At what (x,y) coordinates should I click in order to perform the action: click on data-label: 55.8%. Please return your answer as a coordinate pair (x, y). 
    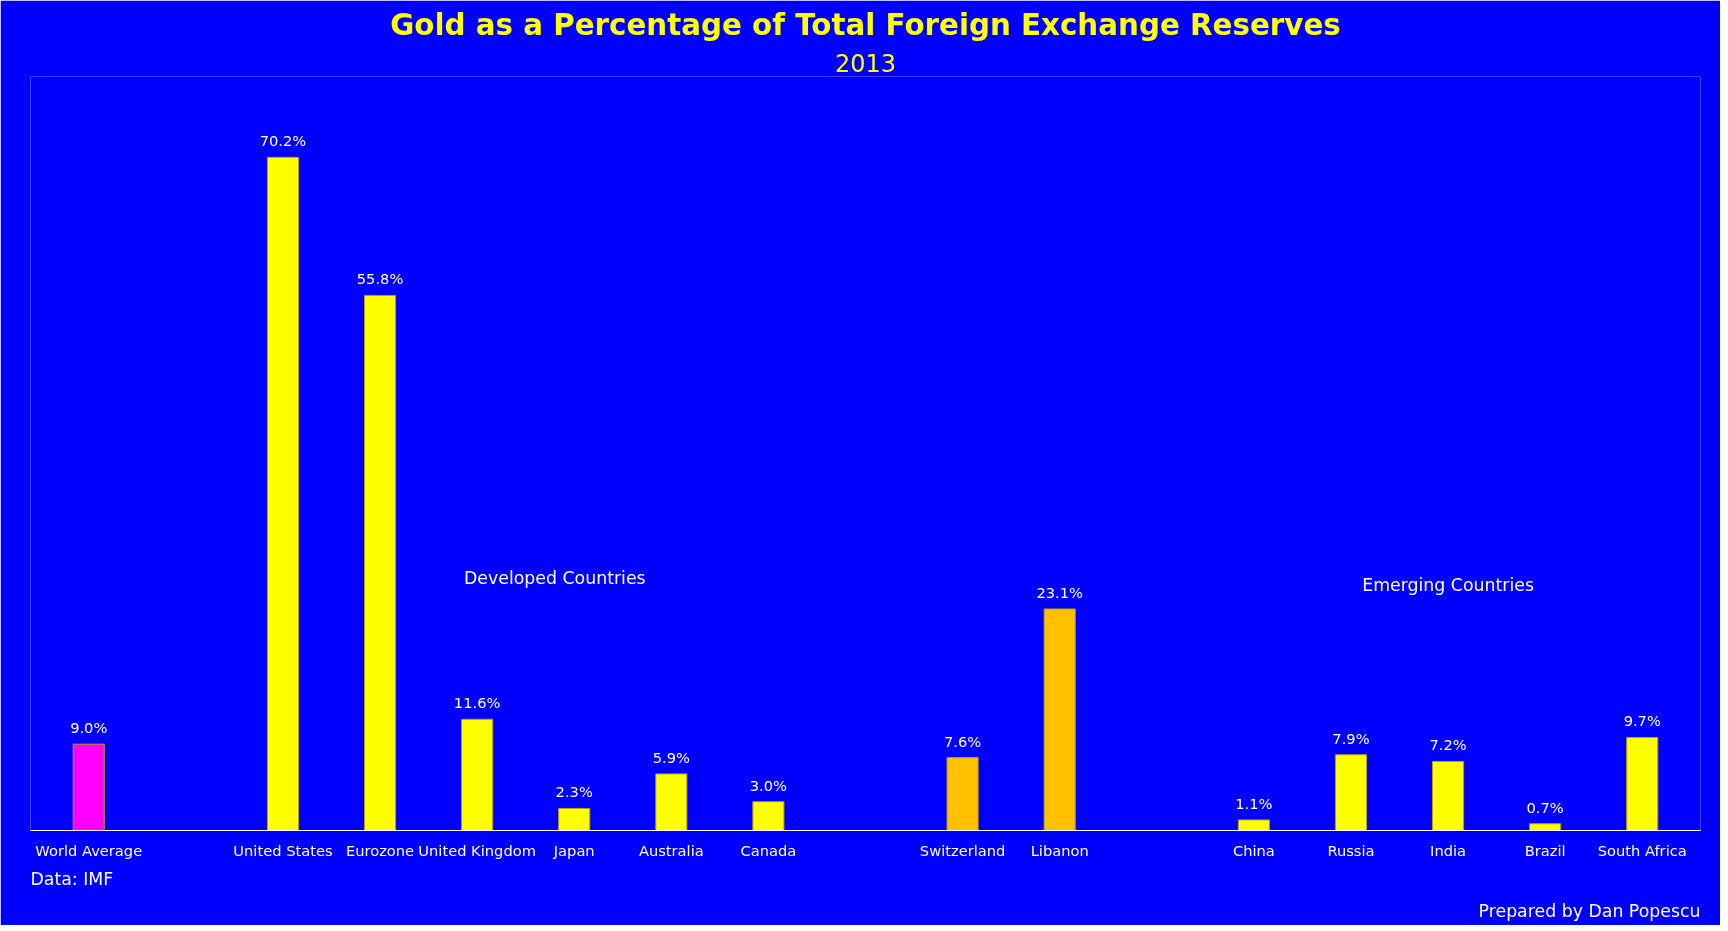
    Looking at the image, I should click on (380, 279).